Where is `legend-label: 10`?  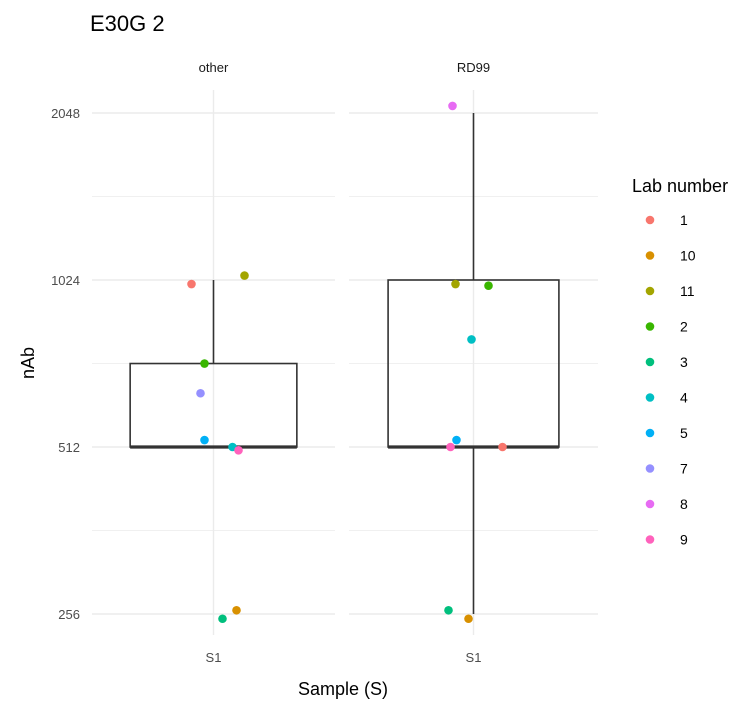
legend-label: 10 is located at coordinates (688, 256).